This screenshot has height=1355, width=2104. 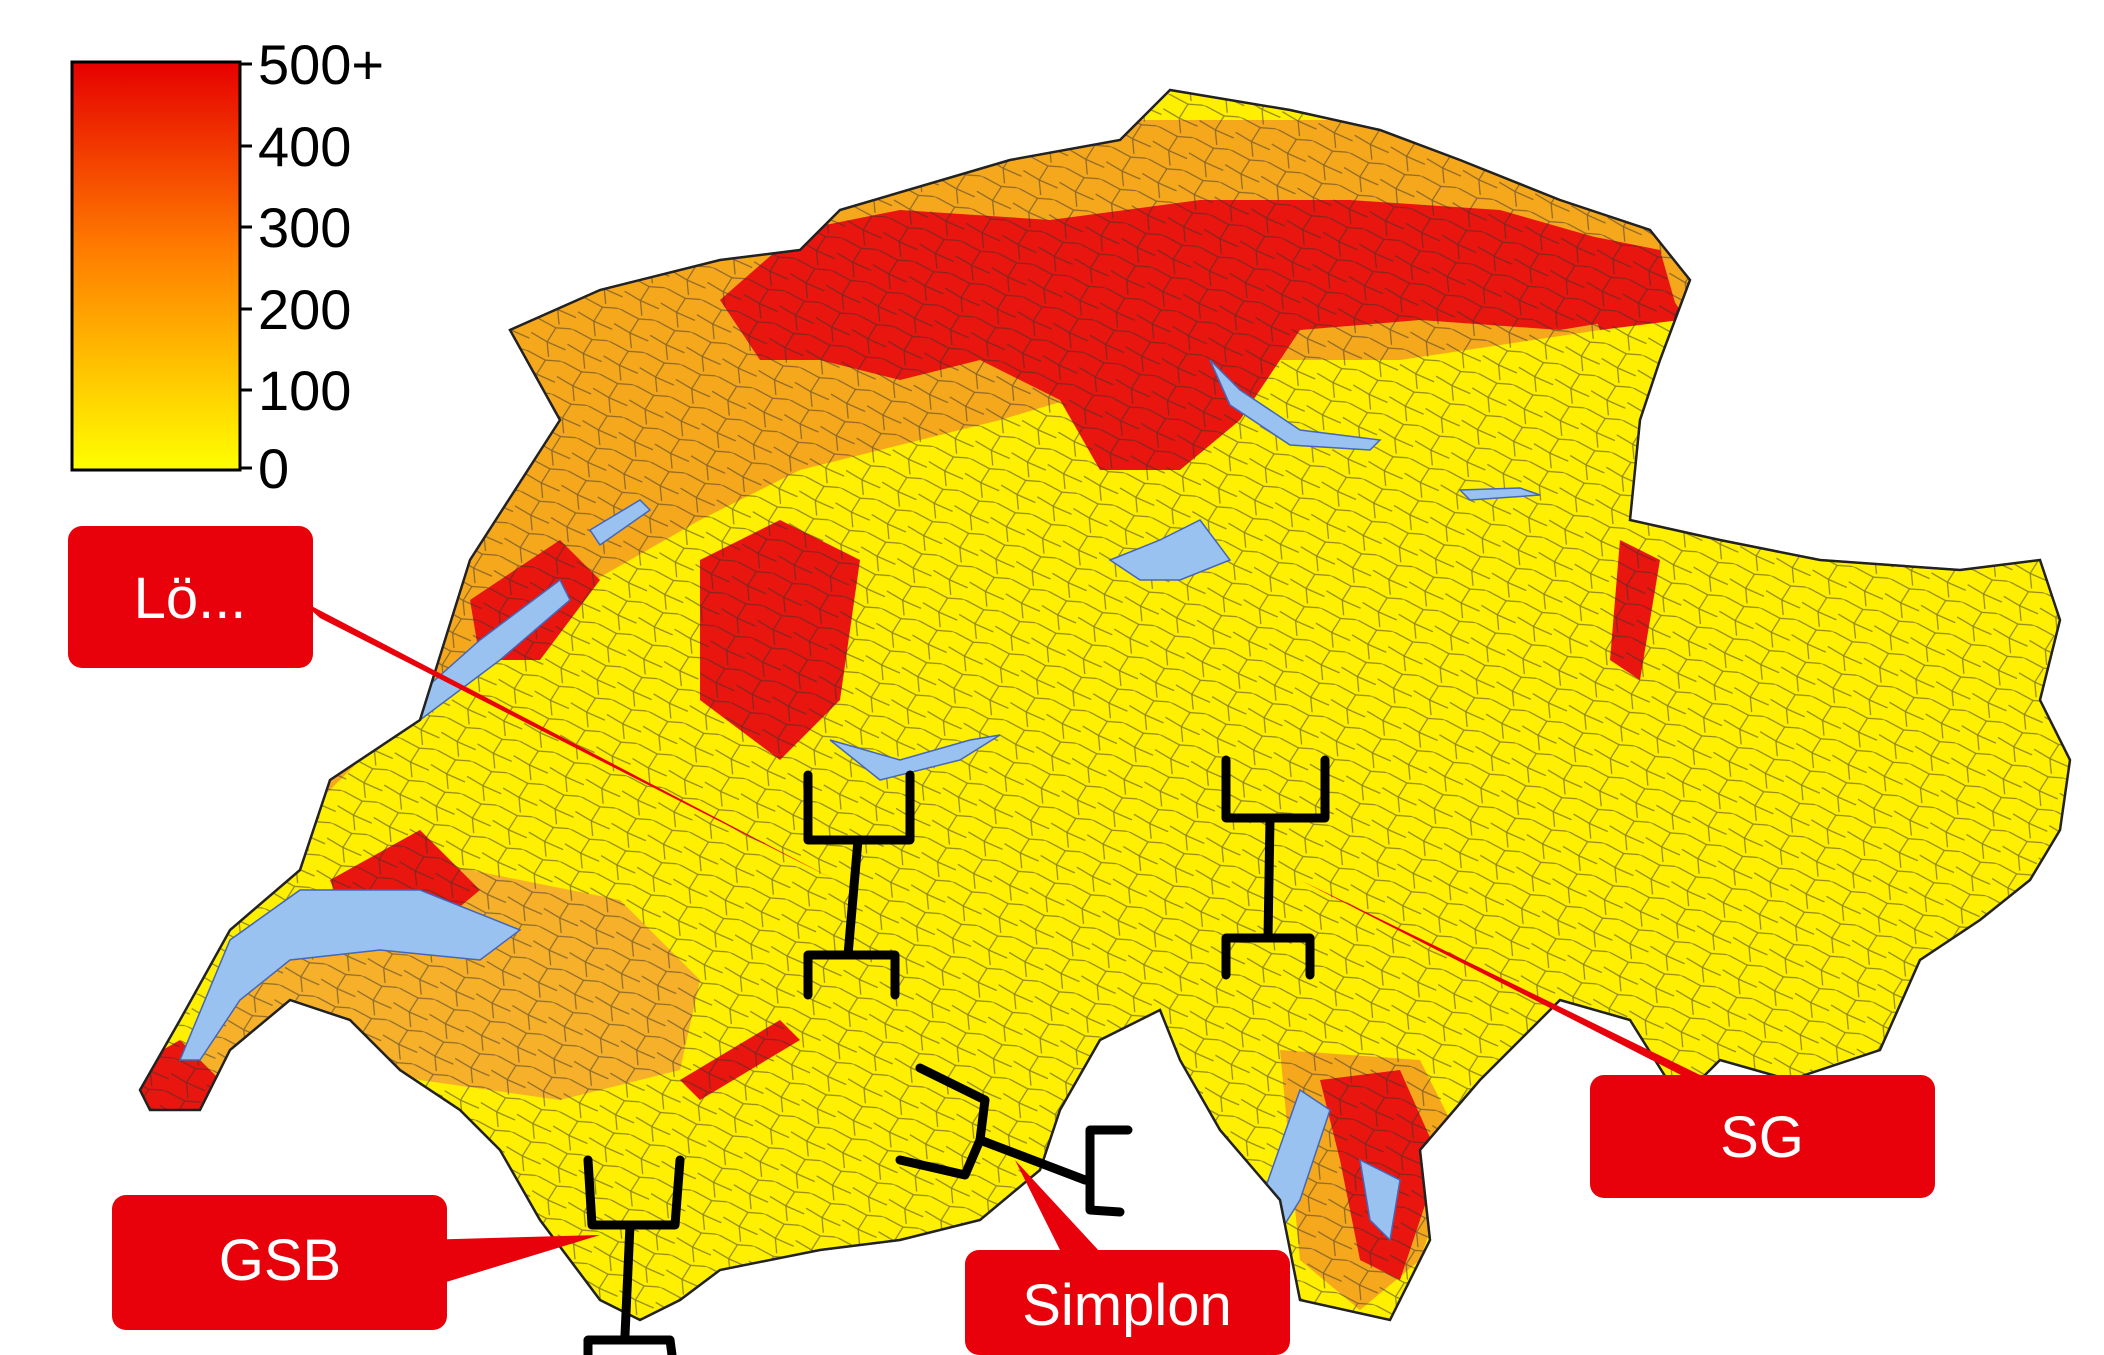 I want to click on legend: 500+ 400 300 200 100 0, so click(x=227, y=266).